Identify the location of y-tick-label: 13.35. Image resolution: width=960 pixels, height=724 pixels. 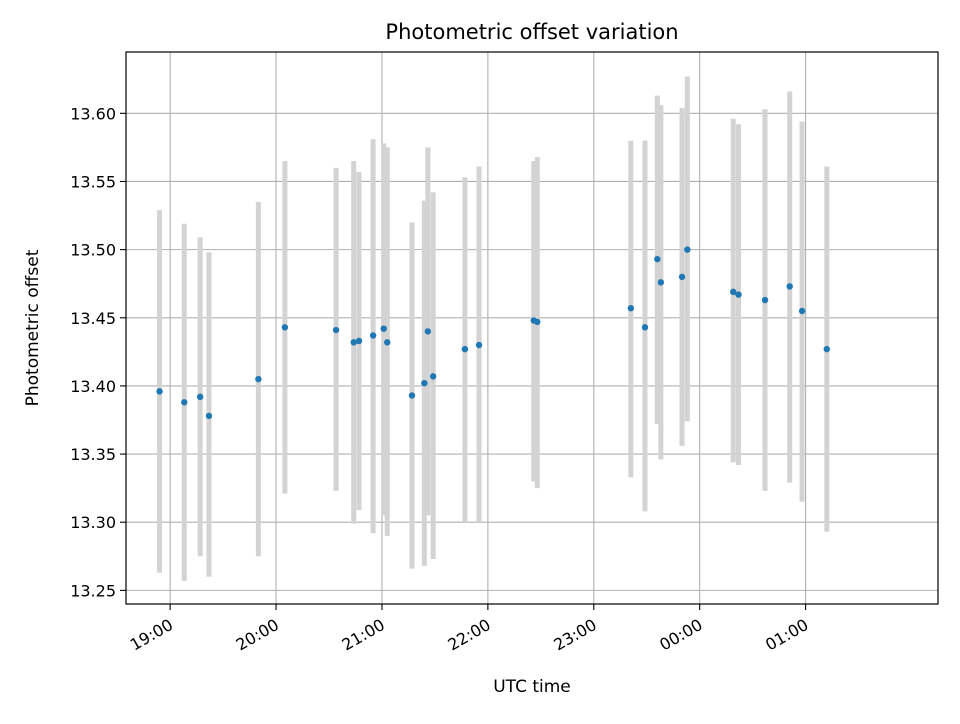
(93, 454).